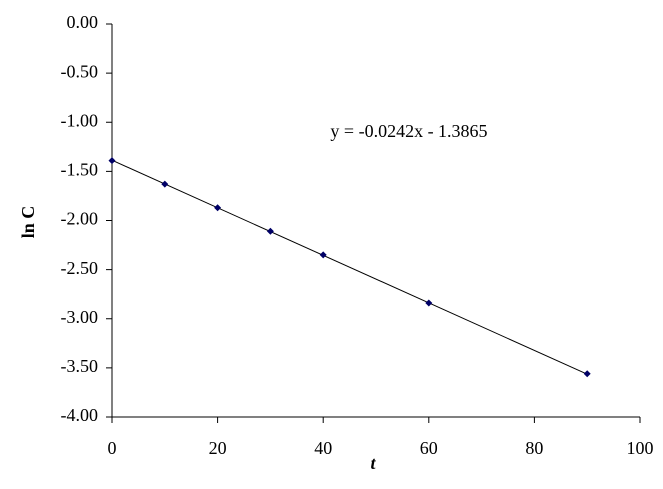 This screenshot has height=489, width=663. What do you see at coordinates (80, 71) in the screenshot?
I see `y-tick-label: -0.50` at bounding box center [80, 71].